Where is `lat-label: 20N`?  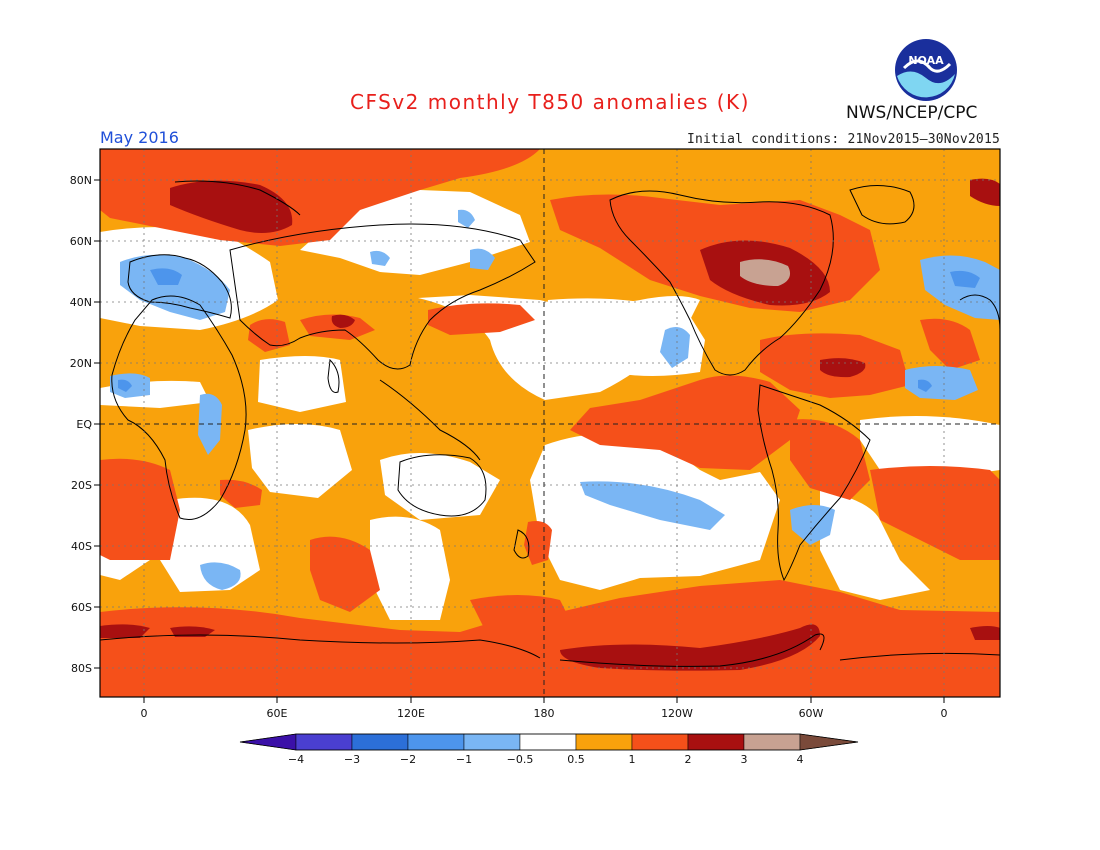 lat-label: 20N is located at coordinates (81, 363).